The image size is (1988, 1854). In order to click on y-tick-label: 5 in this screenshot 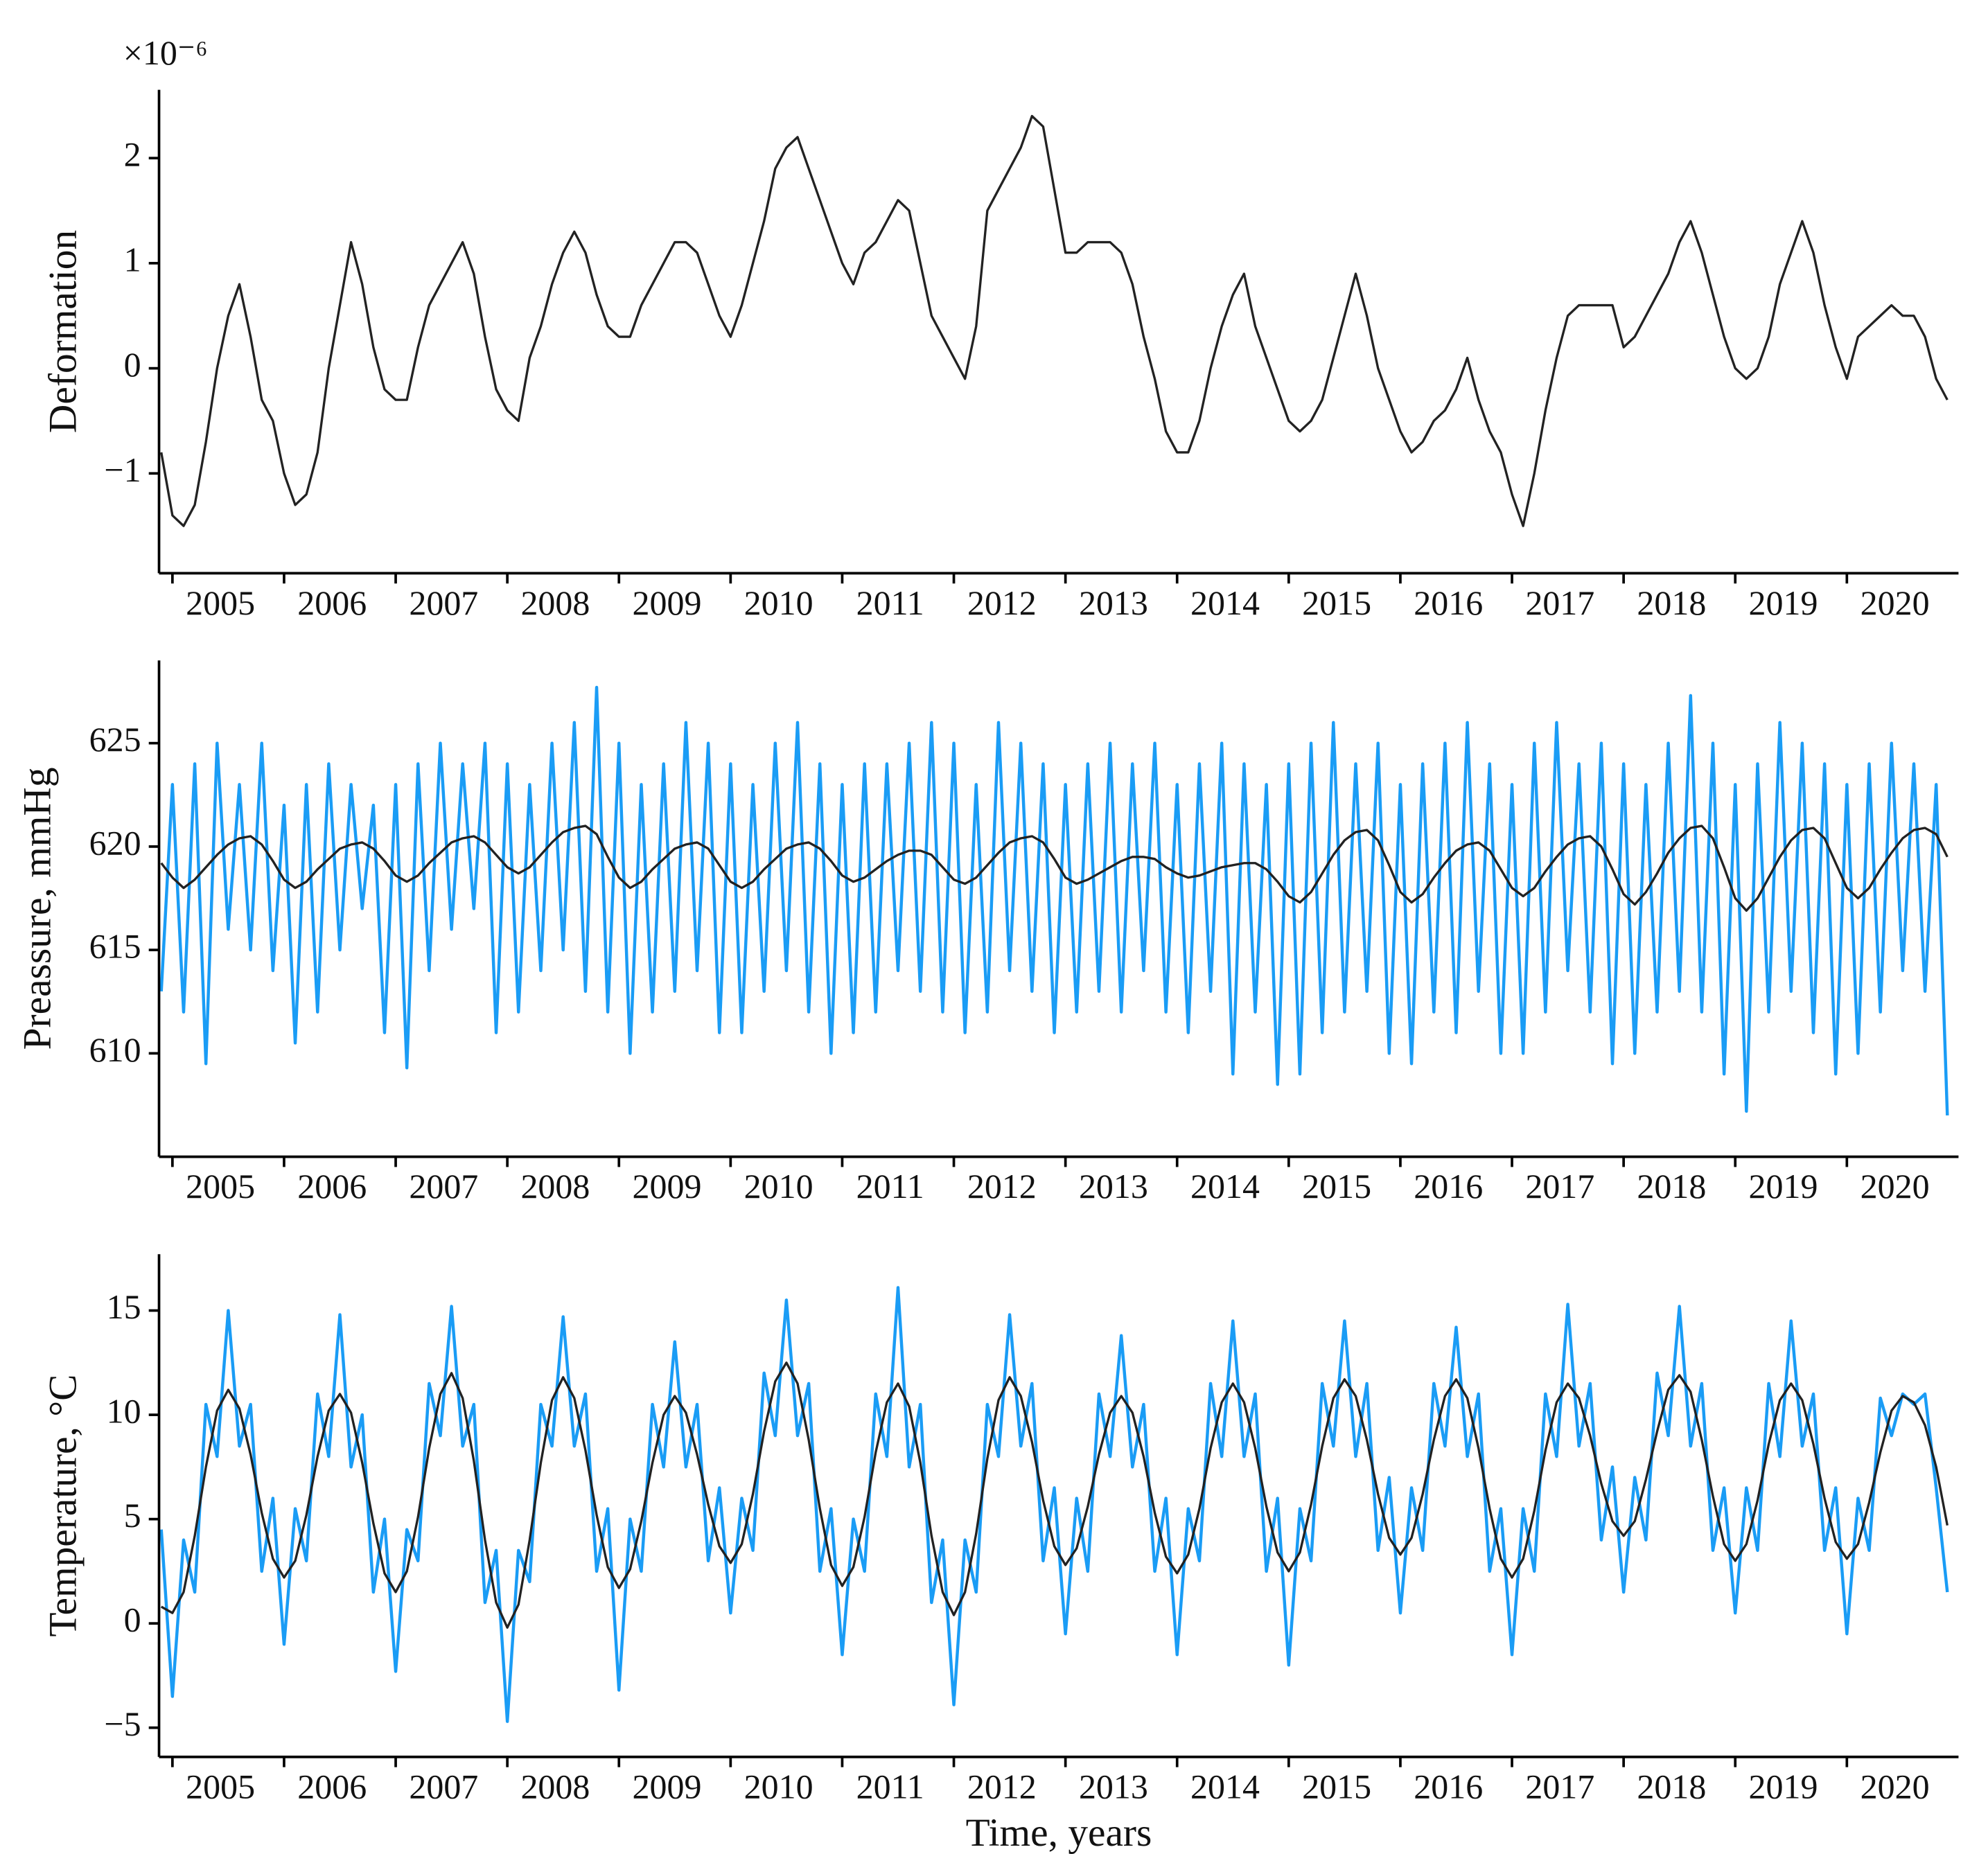, I will do `click(132, 1515)`.